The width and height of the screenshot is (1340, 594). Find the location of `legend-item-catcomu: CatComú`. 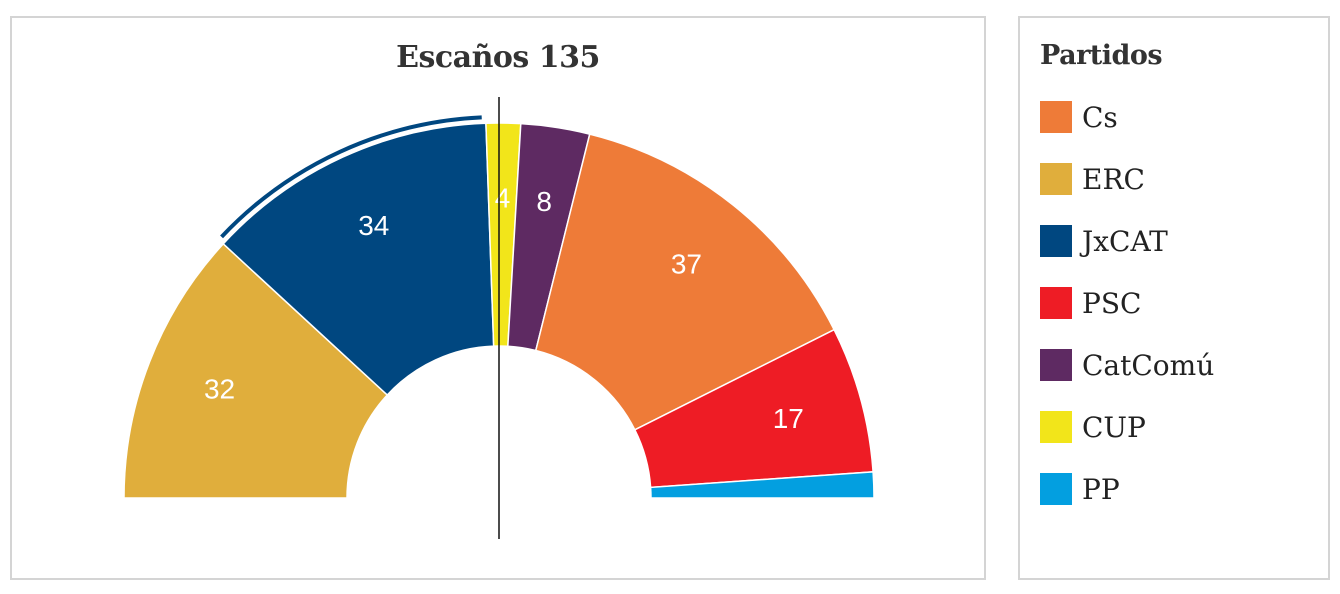

legend-item-catcomu: CatComú is located at coordinates (1127, 365).